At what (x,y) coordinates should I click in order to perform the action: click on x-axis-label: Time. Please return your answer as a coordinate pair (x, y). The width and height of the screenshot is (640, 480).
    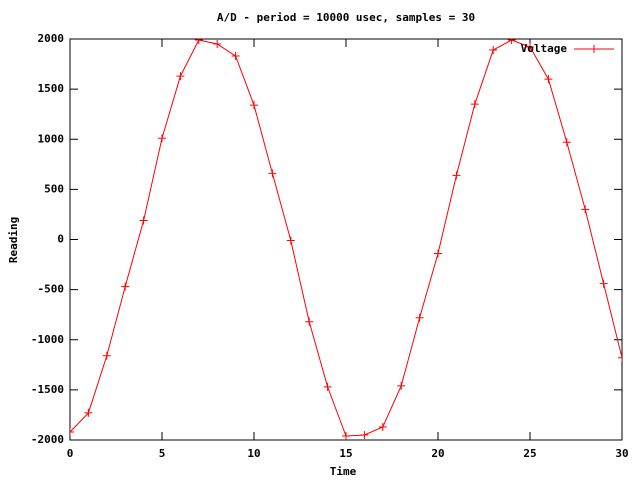
    Looking at the image, I should click on (343, 471).